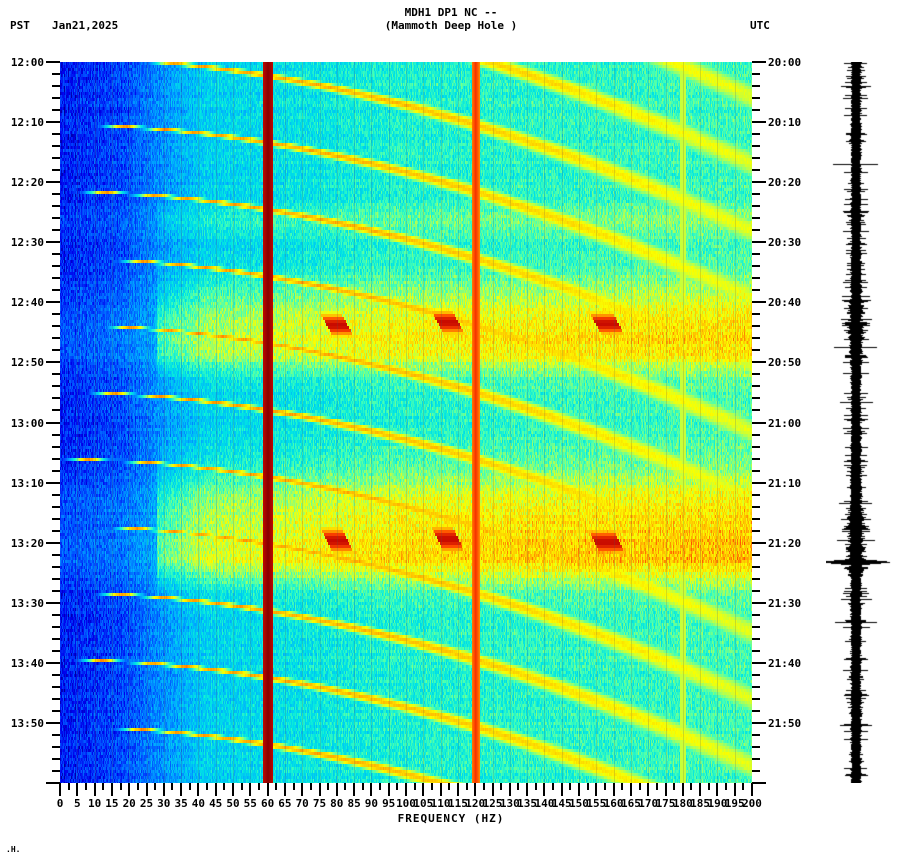  What do you see at coordinates (27, 543) in the screenshot?
I see `pst-time-label: 13:20` at bounding box center [27, 543].